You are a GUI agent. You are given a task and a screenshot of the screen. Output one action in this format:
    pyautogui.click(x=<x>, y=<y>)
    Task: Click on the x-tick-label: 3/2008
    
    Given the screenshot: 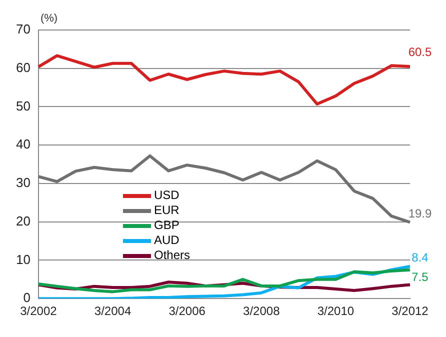 What is the action you would take?
    pyautogui.click(x=261, y=311)
    